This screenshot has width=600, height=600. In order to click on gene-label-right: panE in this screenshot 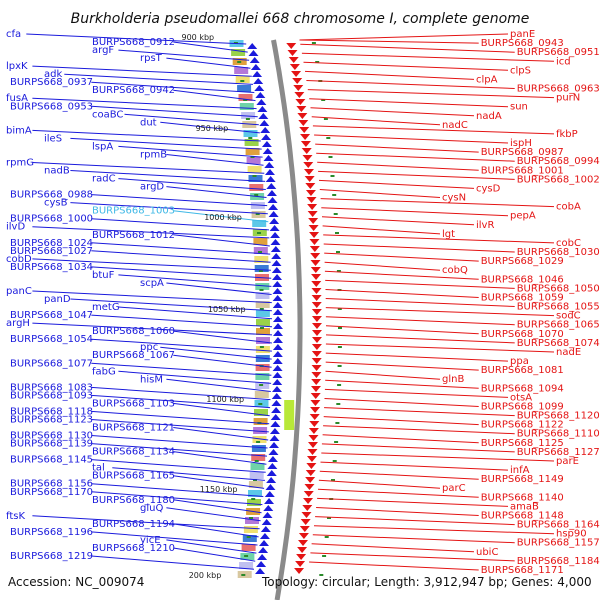, I will do `click(522, 34)`.